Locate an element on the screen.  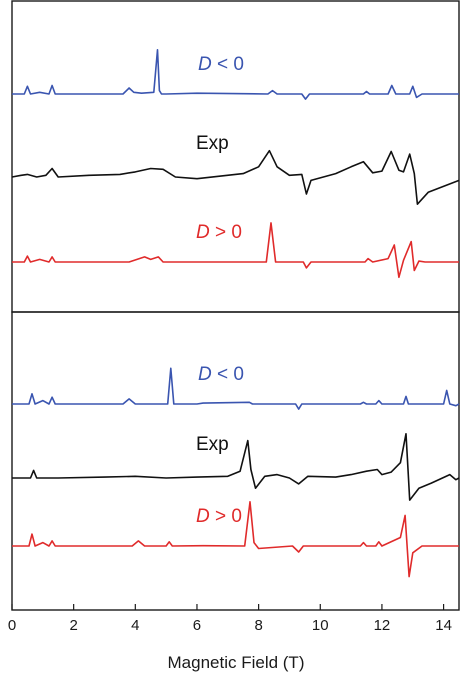
series-line-bottom-blue is located at coordinates (236, 388).